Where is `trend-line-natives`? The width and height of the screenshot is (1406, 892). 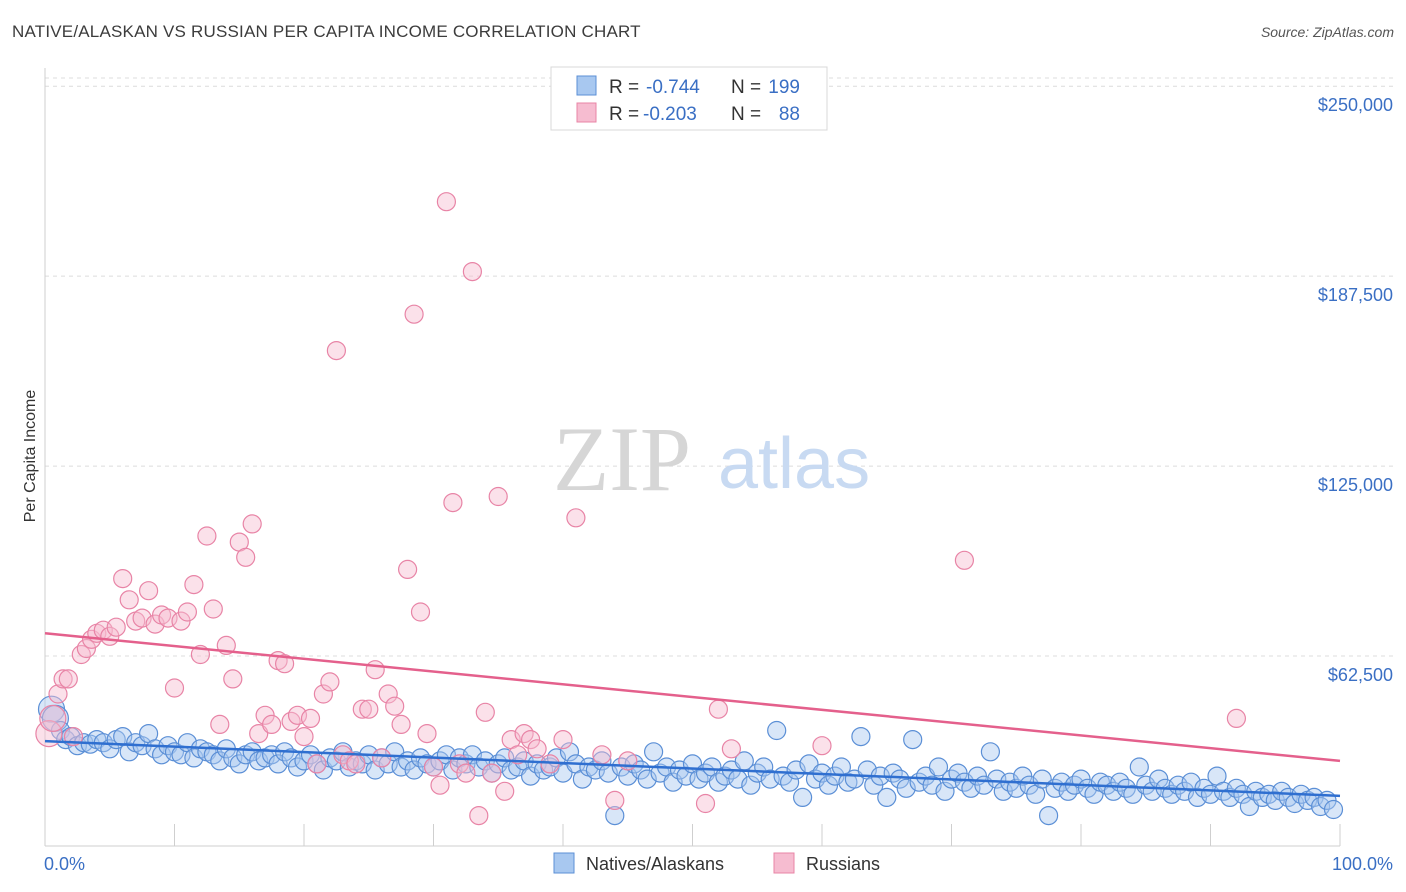 trend-line-natives is located at coordinates (692, 768).